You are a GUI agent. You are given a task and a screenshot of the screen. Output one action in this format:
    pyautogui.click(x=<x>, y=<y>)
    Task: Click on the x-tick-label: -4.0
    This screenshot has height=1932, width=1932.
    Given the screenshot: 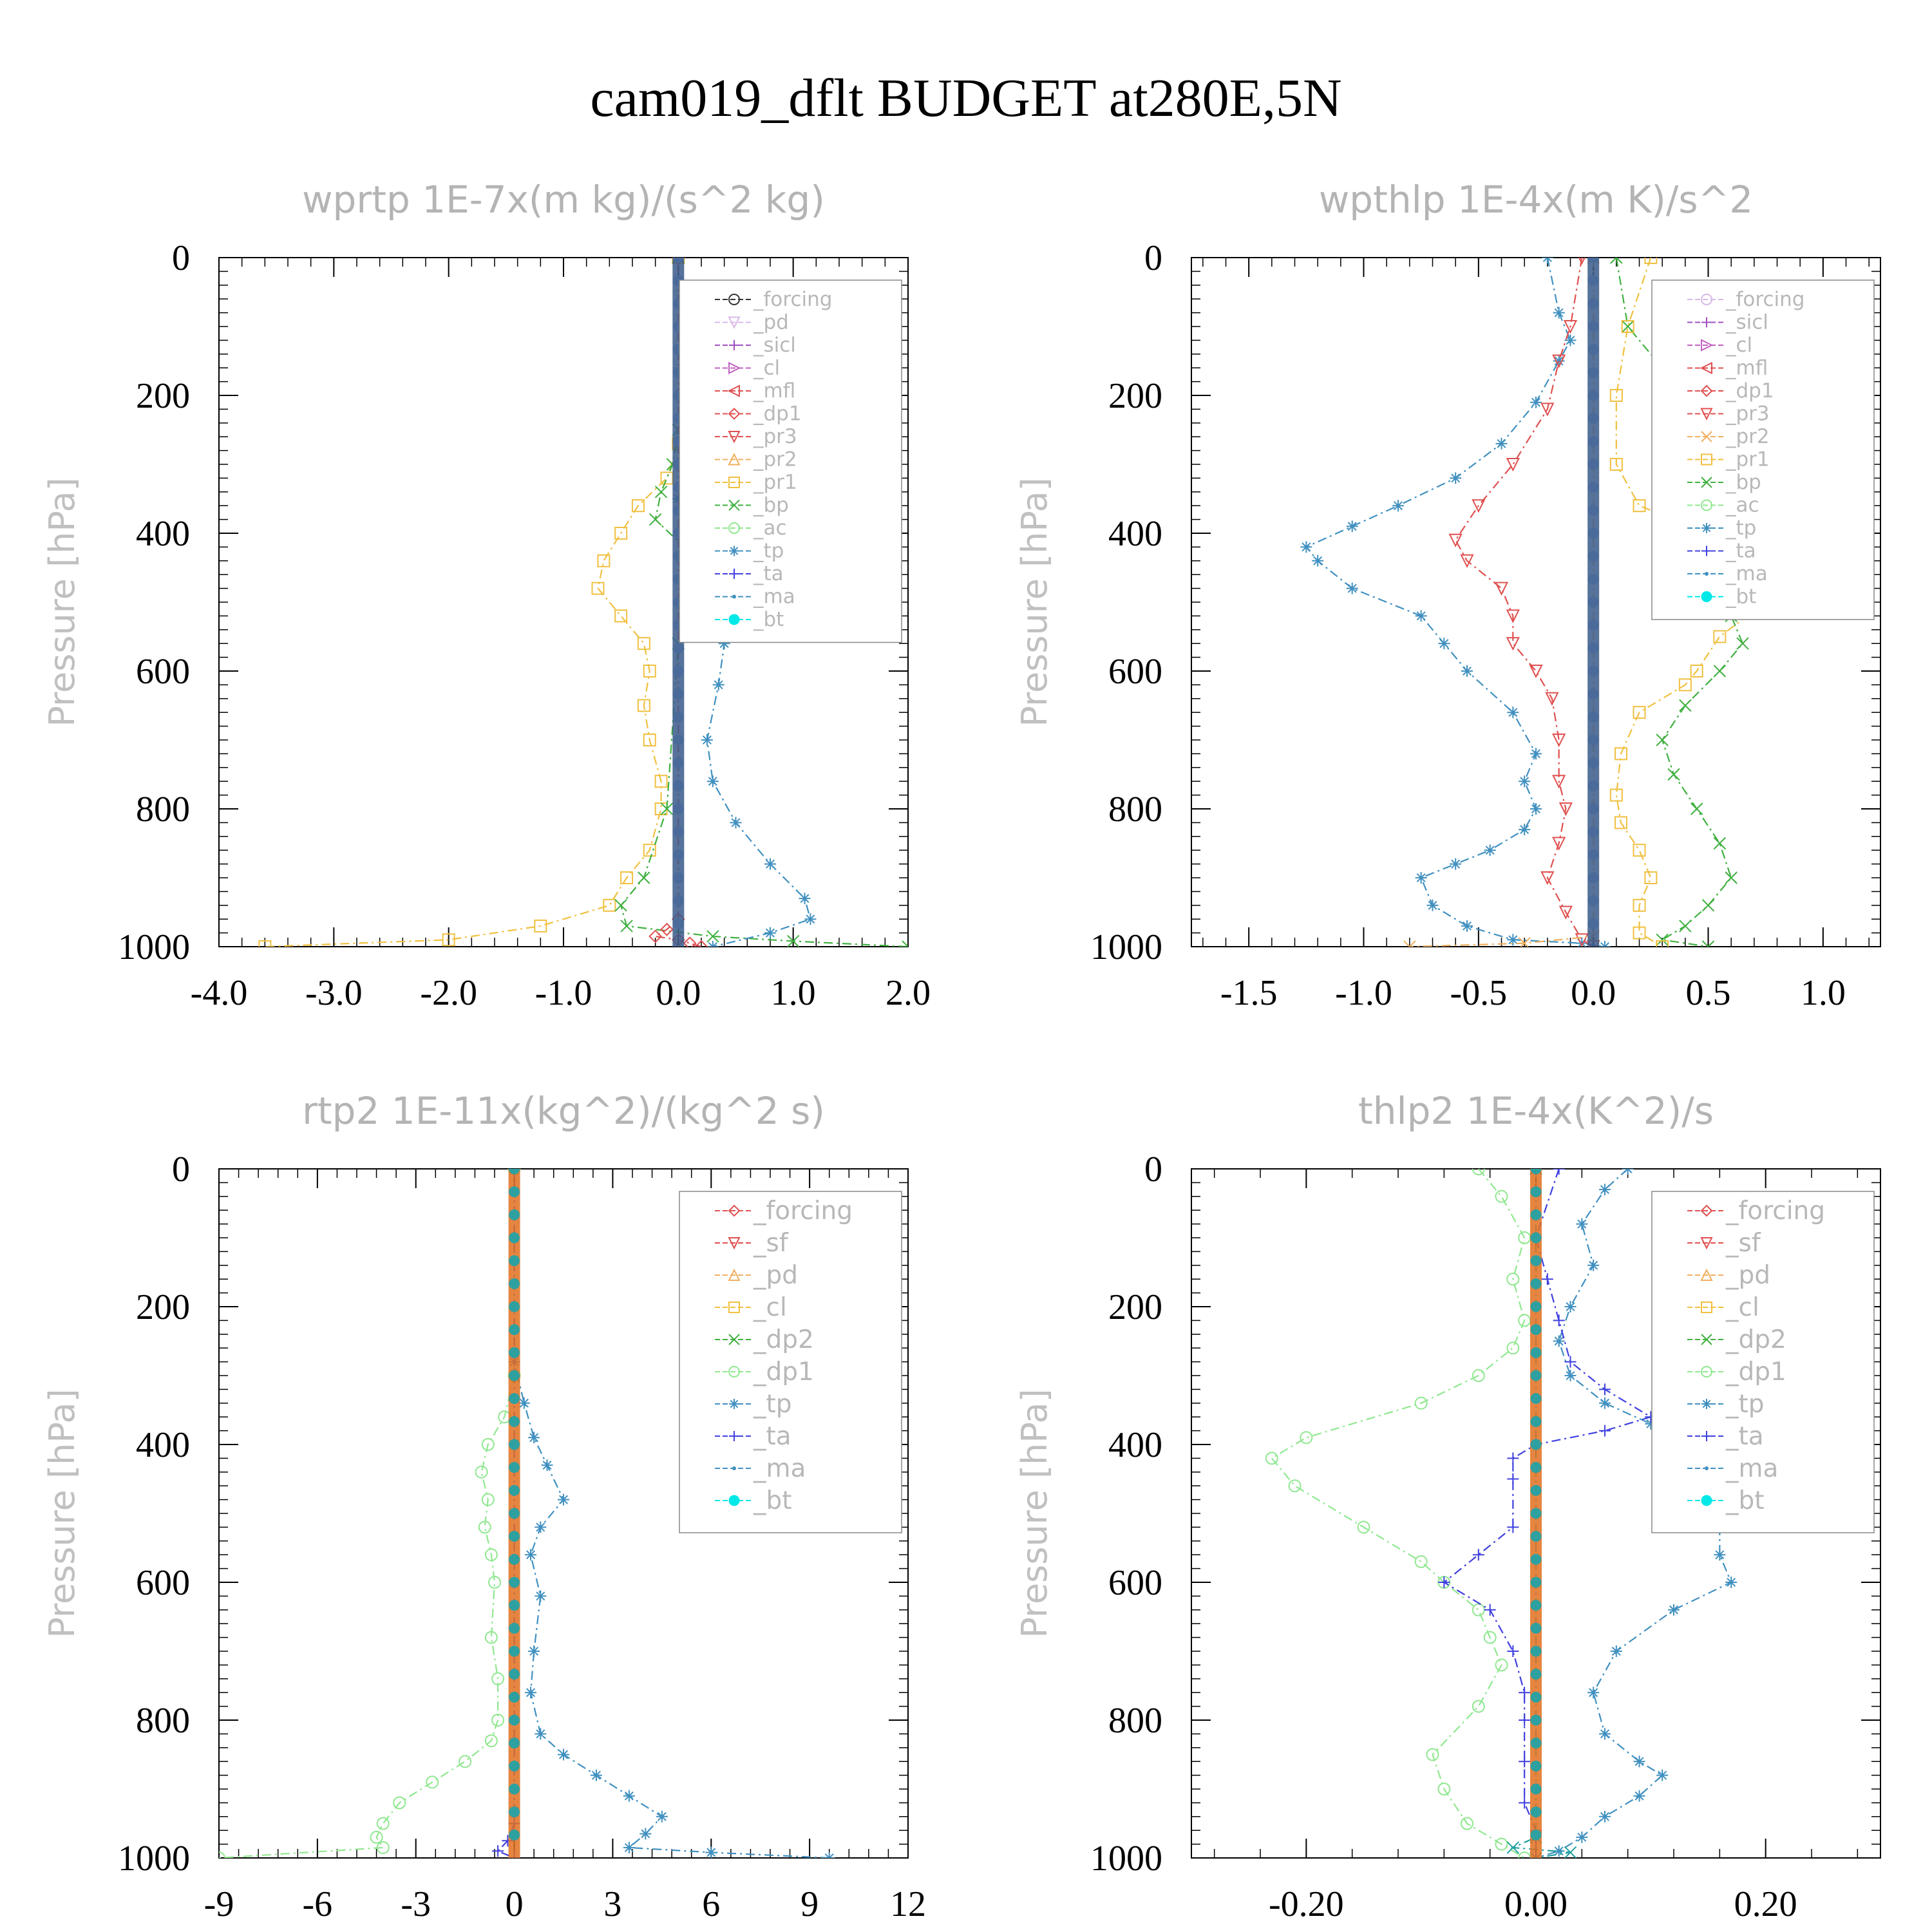 What is the action you would take?
    pyautogui.click(x=219, y=993)
    